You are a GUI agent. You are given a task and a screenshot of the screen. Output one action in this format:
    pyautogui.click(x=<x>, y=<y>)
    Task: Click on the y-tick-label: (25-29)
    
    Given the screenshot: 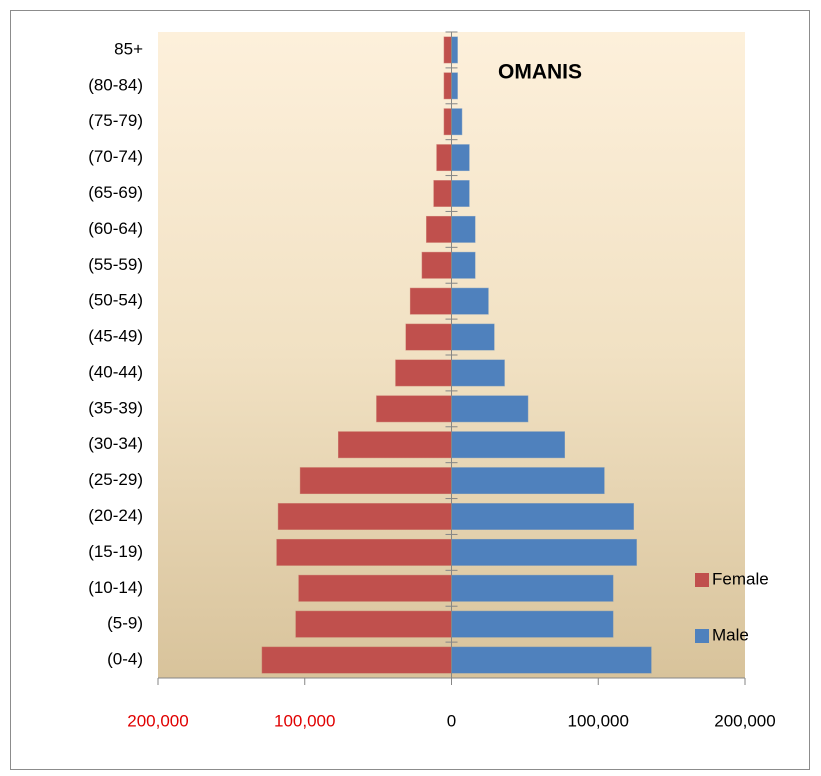 What is the action you would take?
    pyautogui.click(x=115, y=479)
    